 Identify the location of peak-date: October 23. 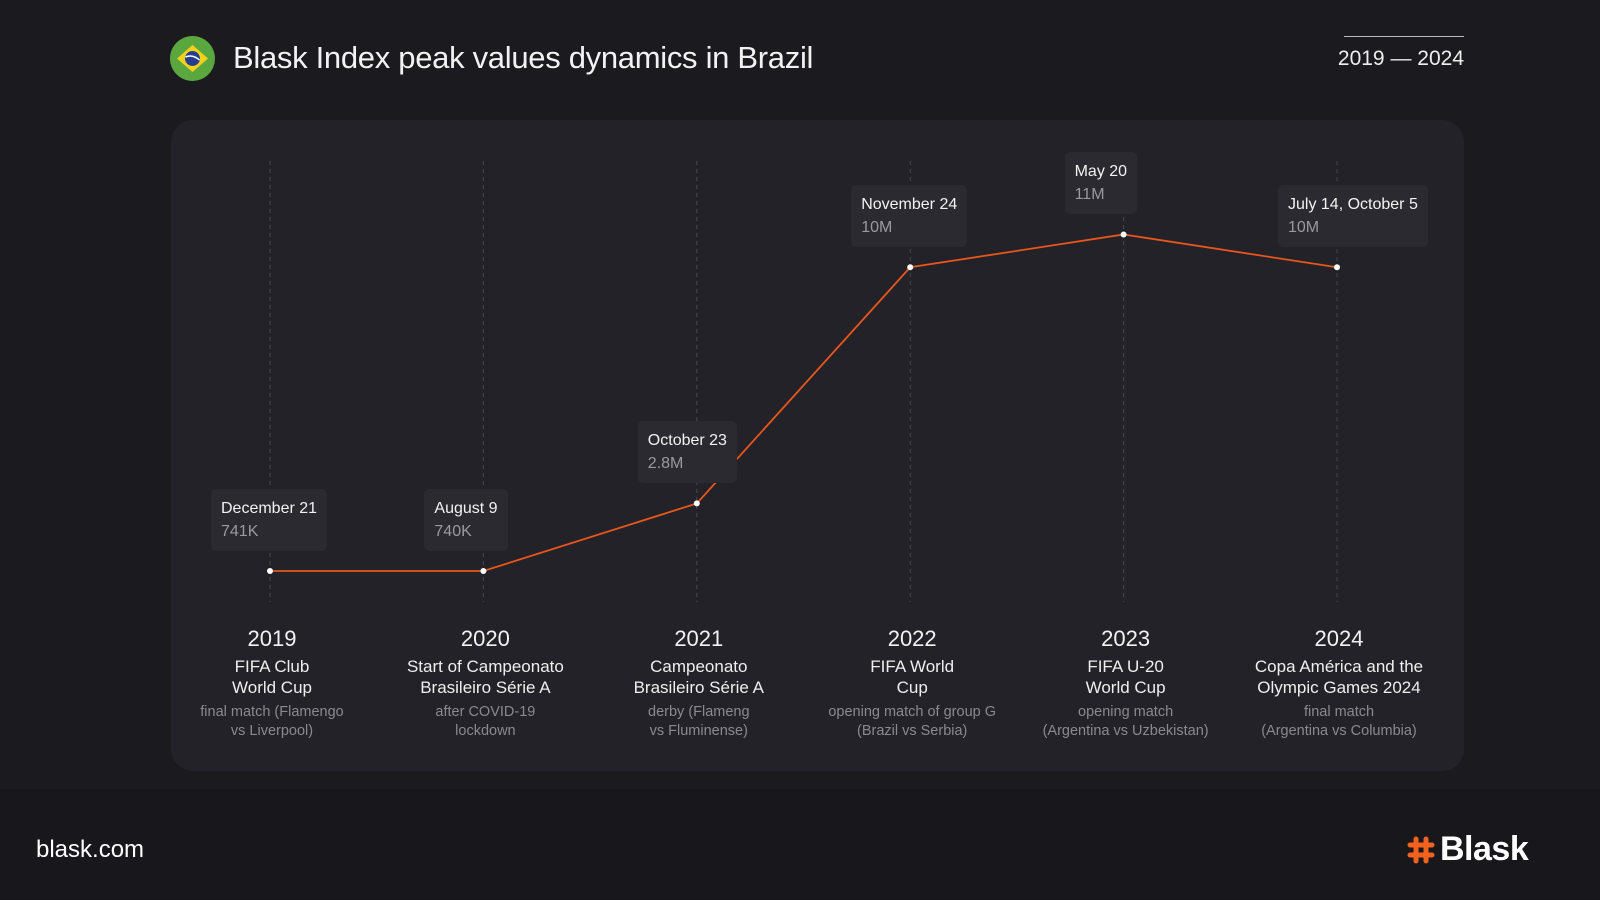
(687, 441).